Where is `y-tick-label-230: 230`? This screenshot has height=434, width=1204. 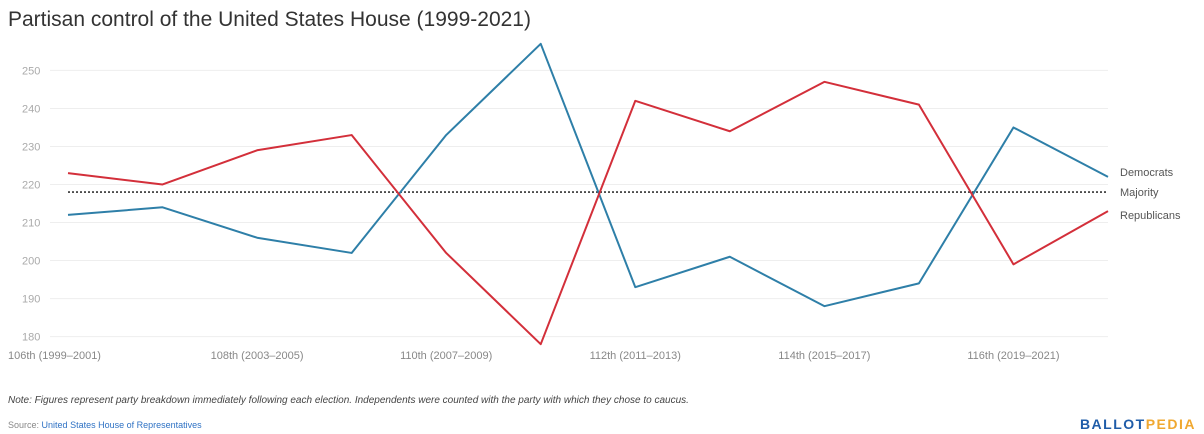 y-tick-label-230: 230 is located at coordinates (31, 147).